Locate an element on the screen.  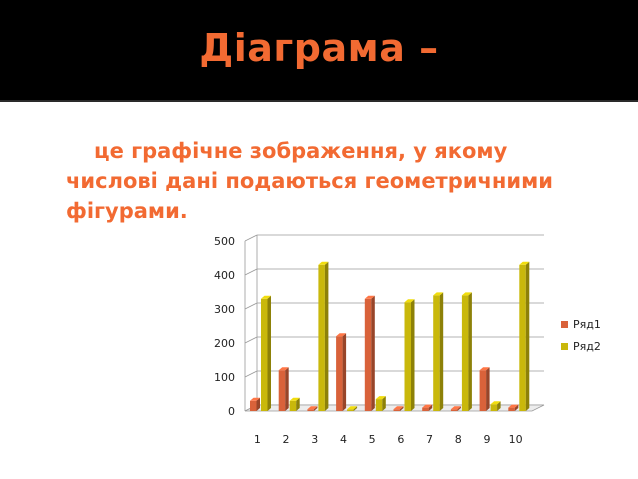
x-tick-label: 1 is located at coordinates (257, 439).